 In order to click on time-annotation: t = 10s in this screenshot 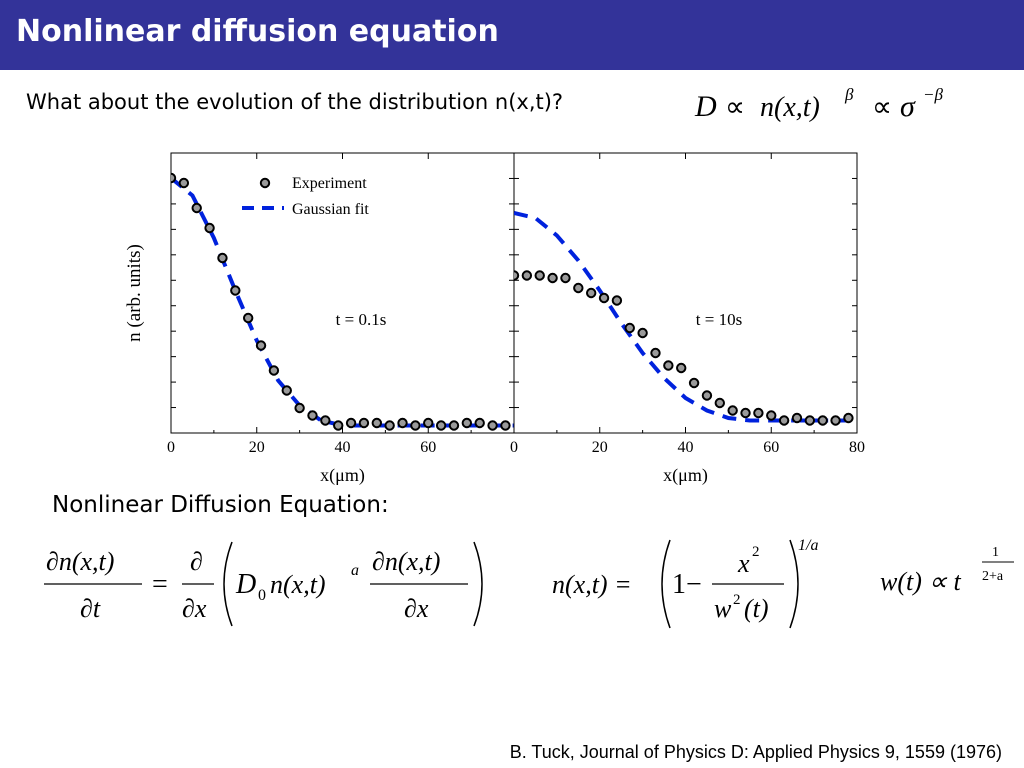, I will do `click(719, 319)`.